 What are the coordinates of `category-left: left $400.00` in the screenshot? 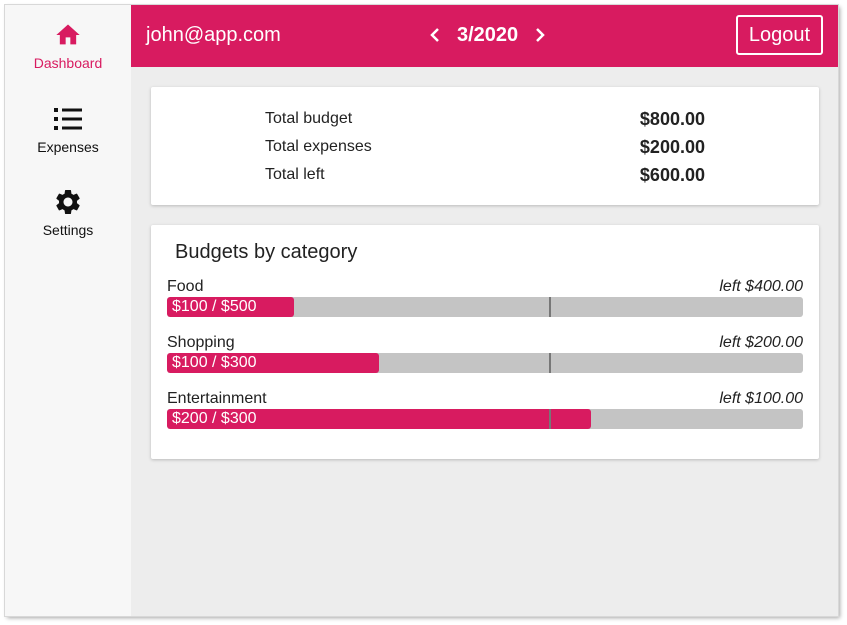 It's located at (761, 286).